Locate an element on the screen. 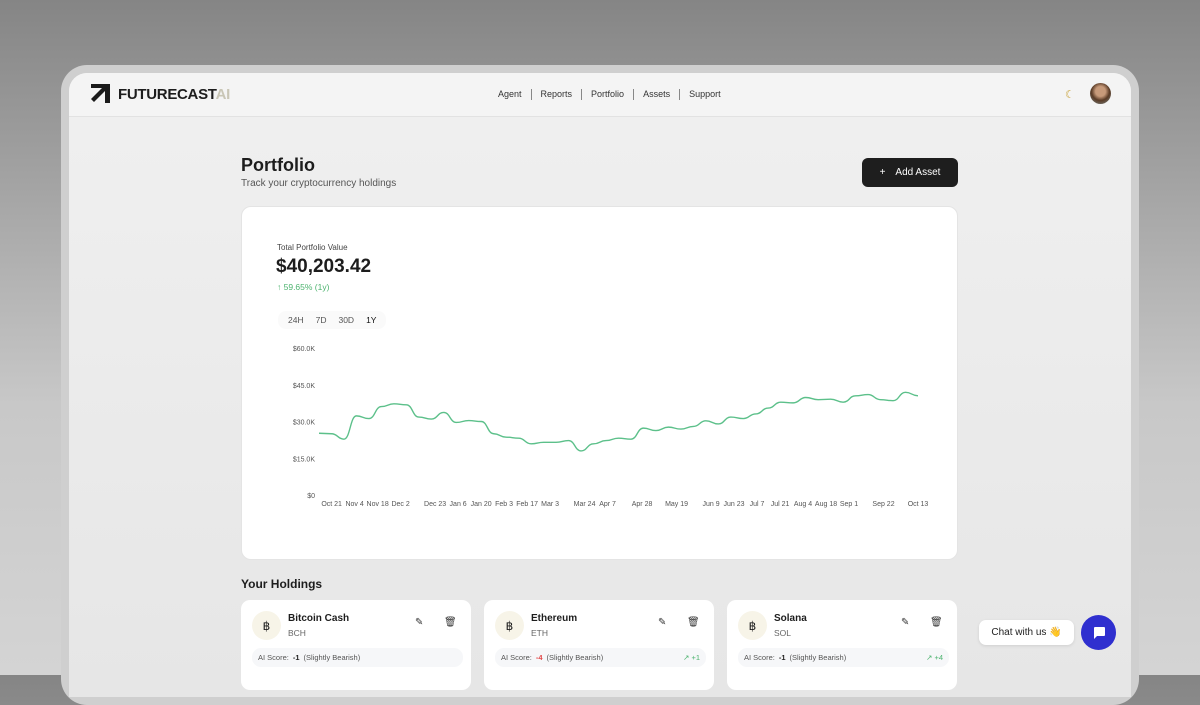  avatar is located at coordinates (1100, 93).